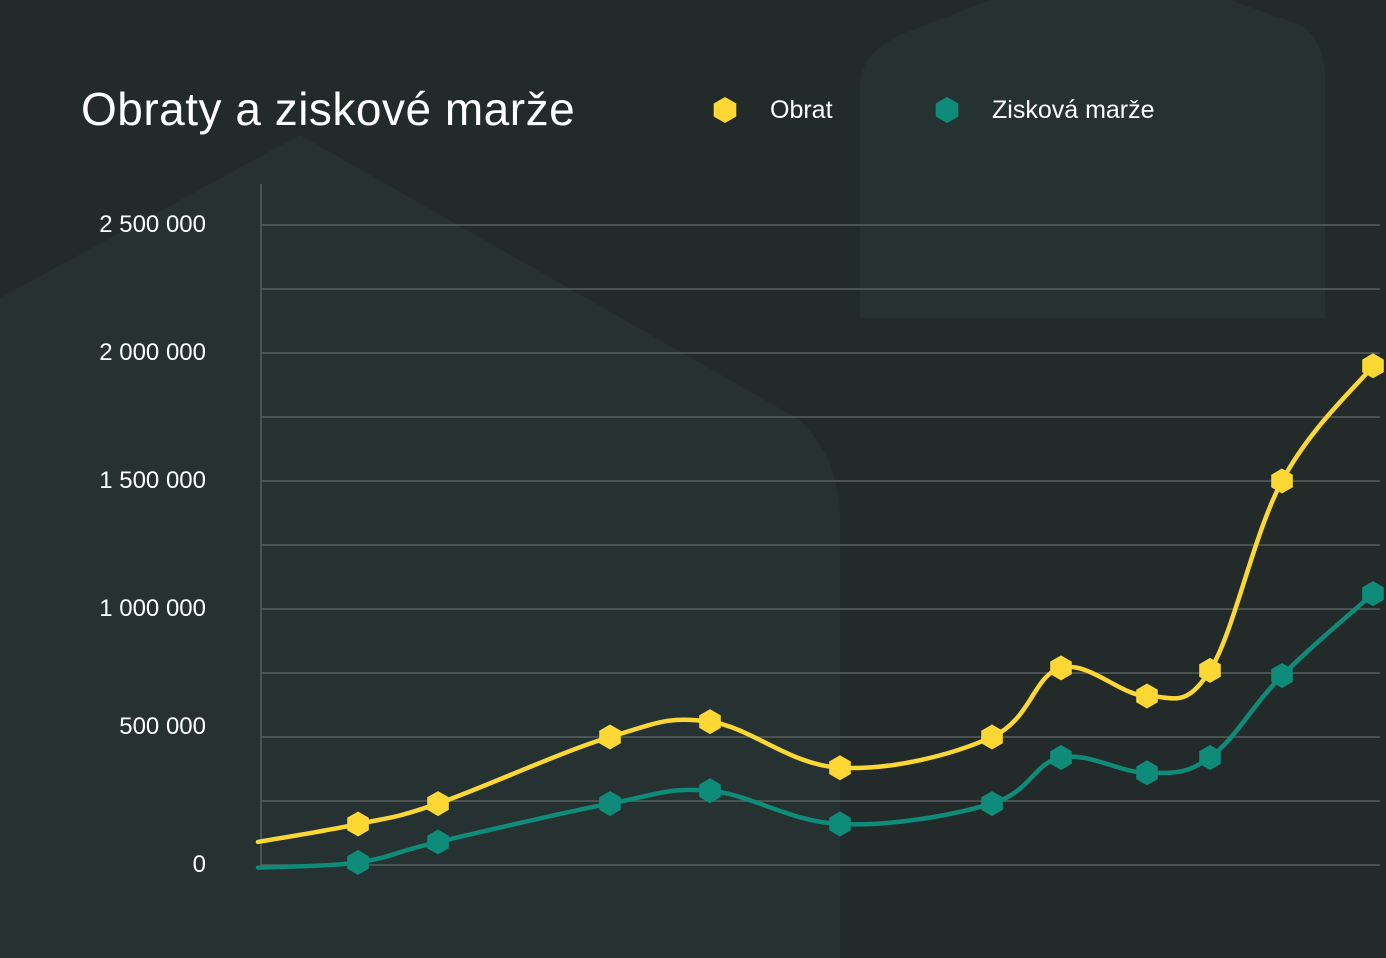 Image resolution: width=1386 pixels, height=958 pixels. I want to click on y-tick-label: 1 000 000, so click(152, 608).